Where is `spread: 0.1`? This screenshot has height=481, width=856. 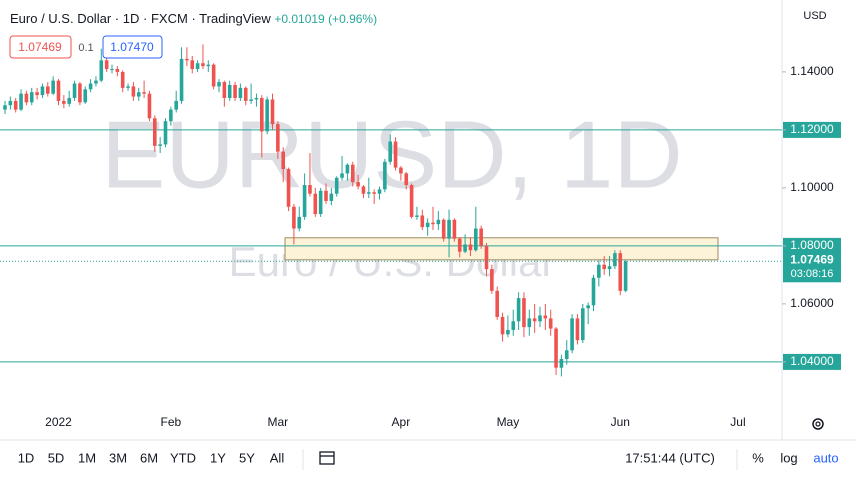 spread: 0.1 is located at coordinates (85, 48).